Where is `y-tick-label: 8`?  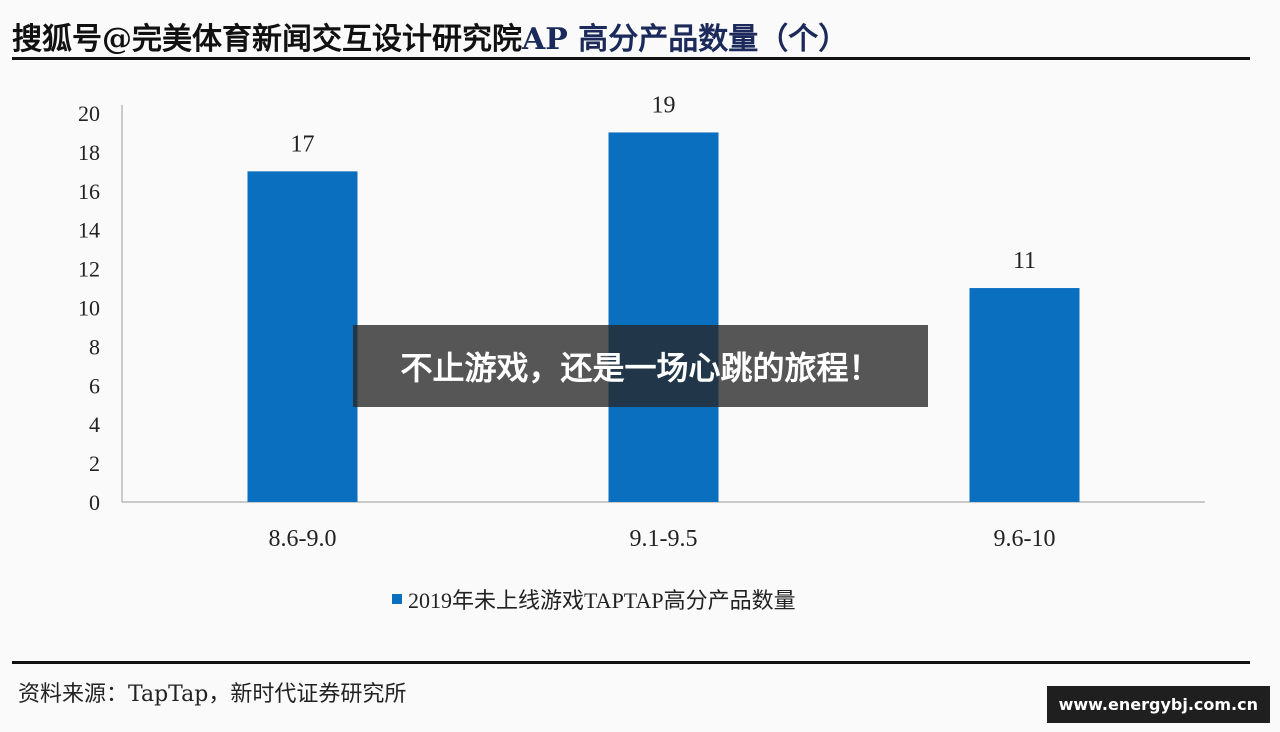 y-tick-label: 8 is located at coordinates (94, 346).